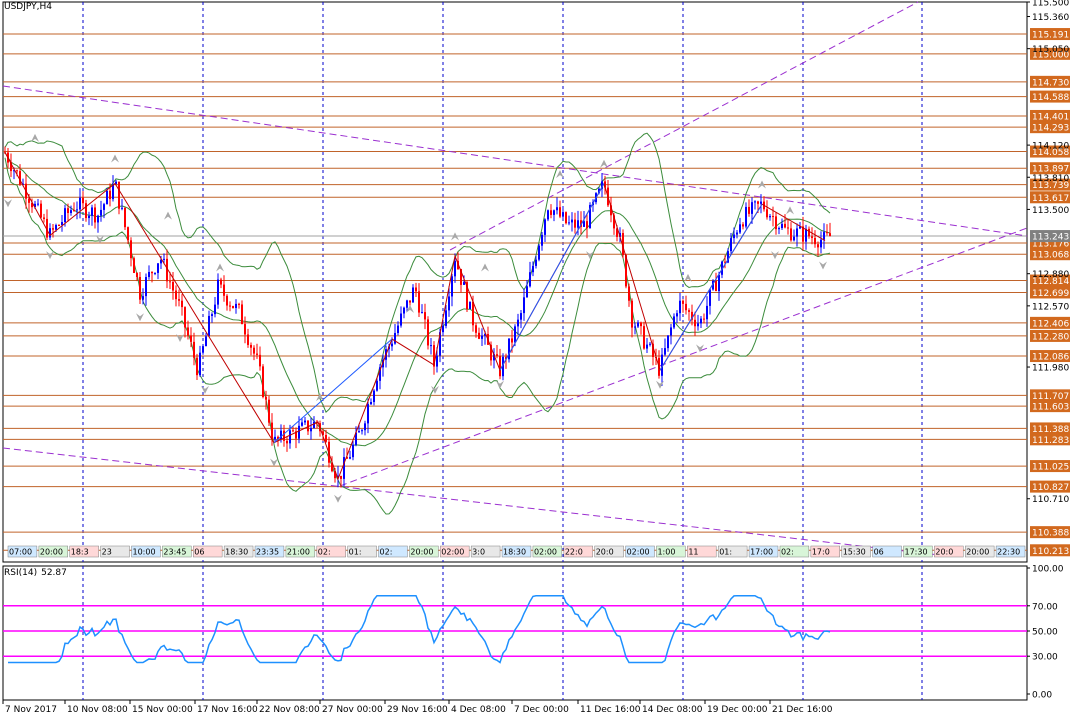 The image size is (1080, 723). Describe the element at coordinates (1050, 211) in the screenshot. I see `price-axis-label: 113.500` at that location.